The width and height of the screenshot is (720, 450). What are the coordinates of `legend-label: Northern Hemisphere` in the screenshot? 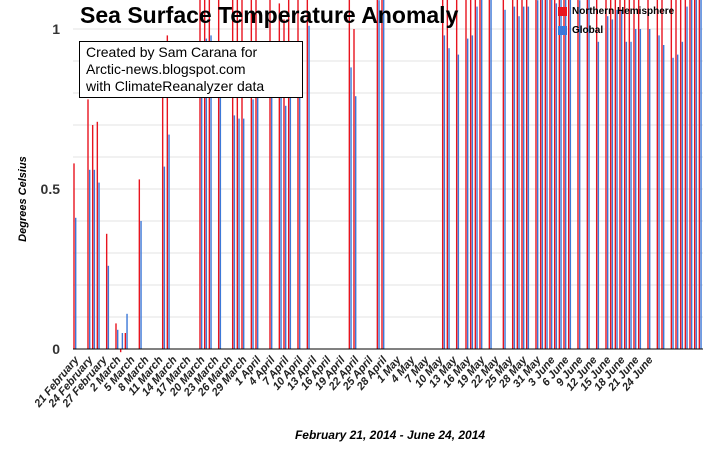 It's located at (623, 11).